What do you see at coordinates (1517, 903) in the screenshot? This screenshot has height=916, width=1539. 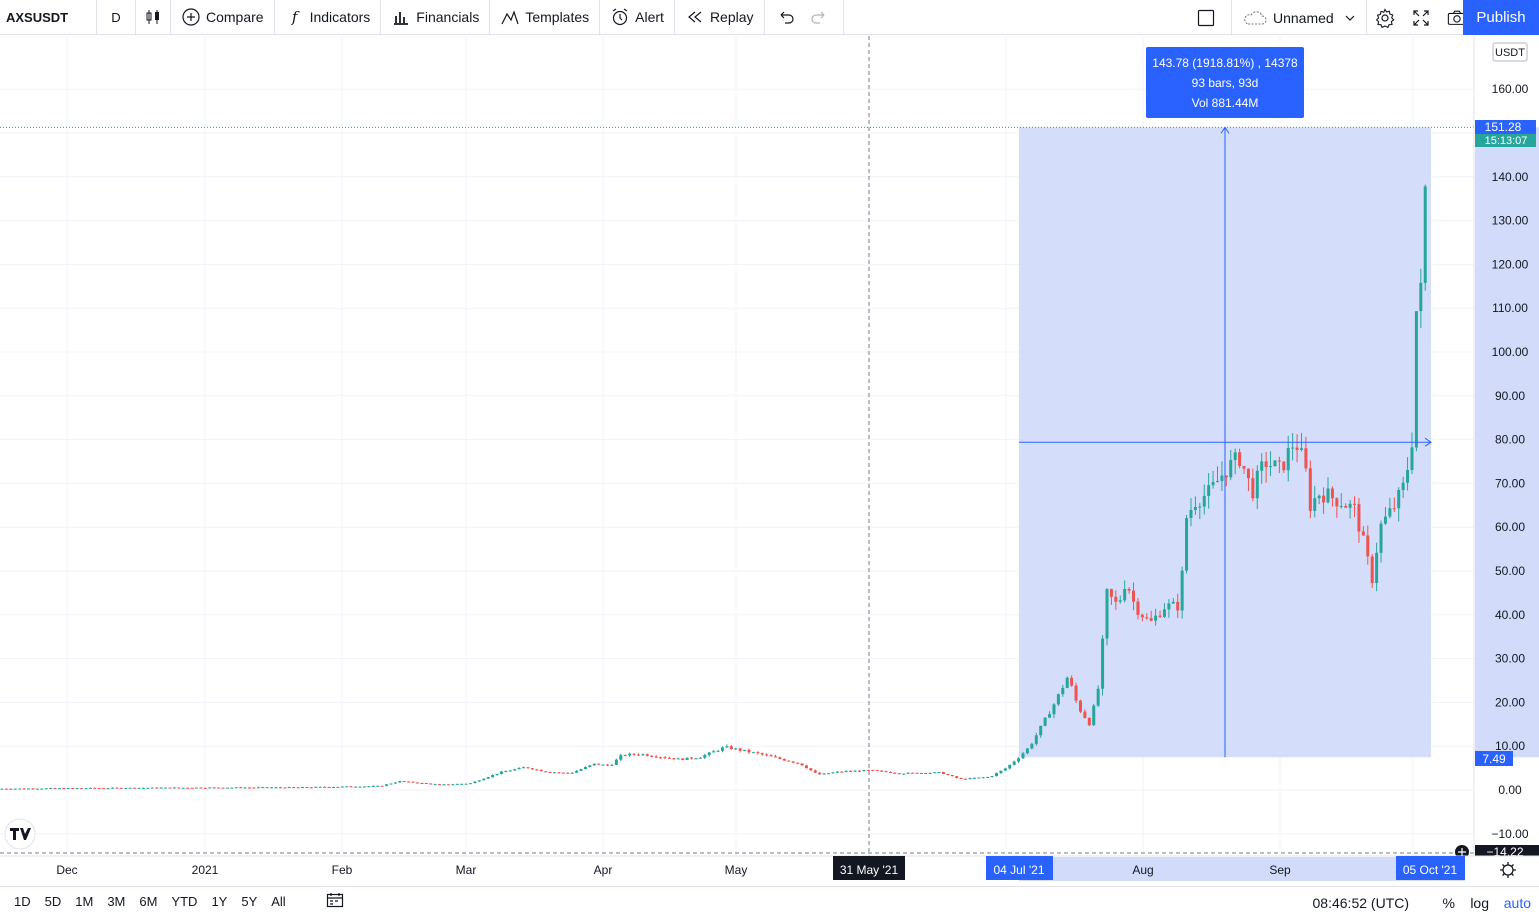 I see `auto-scale-toggle: auto` at bounding box center [1517, 903].